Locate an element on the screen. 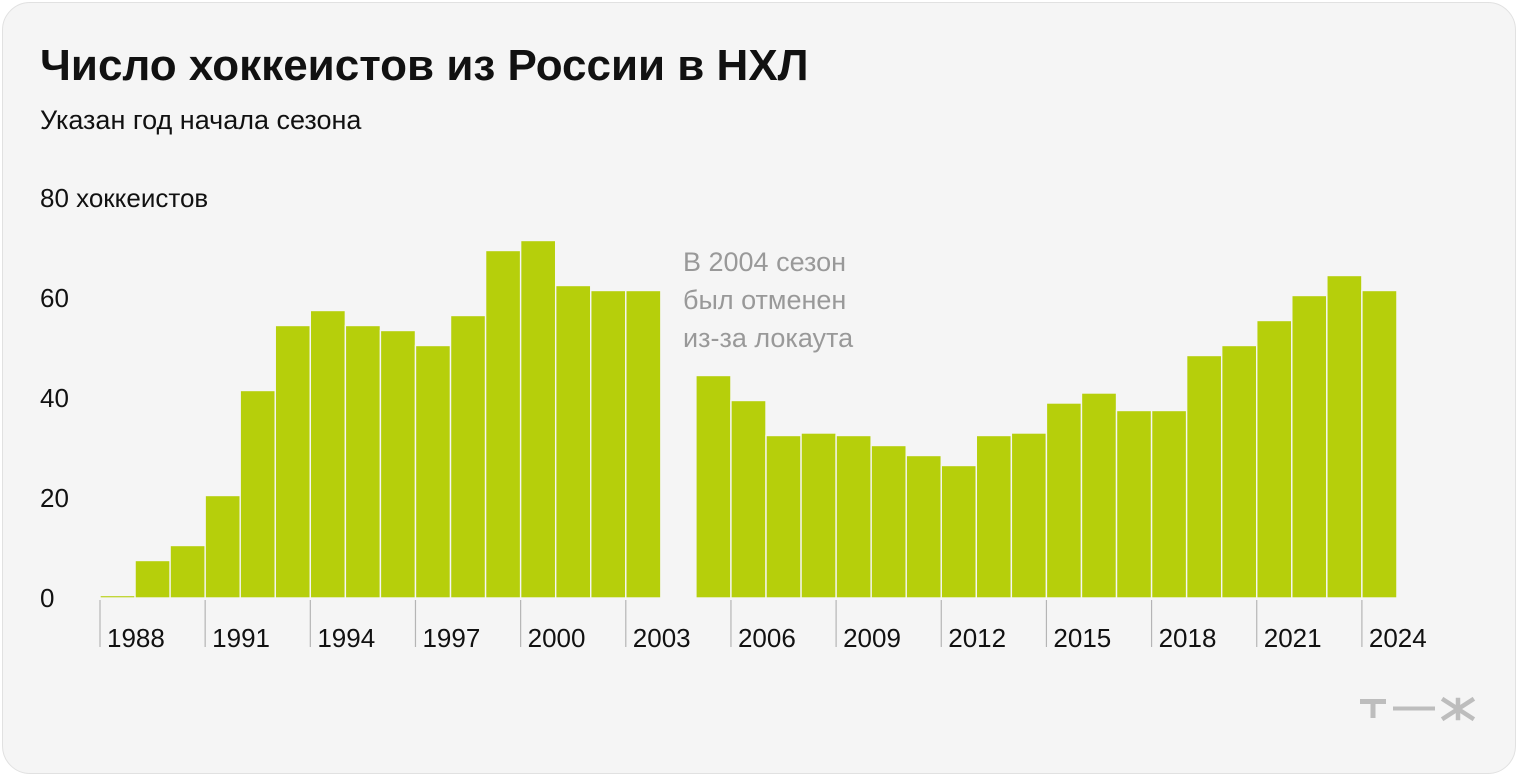 This screenshot has height=778, width=1520. y-tick-label: 20 is located at coordinates (54, 498).